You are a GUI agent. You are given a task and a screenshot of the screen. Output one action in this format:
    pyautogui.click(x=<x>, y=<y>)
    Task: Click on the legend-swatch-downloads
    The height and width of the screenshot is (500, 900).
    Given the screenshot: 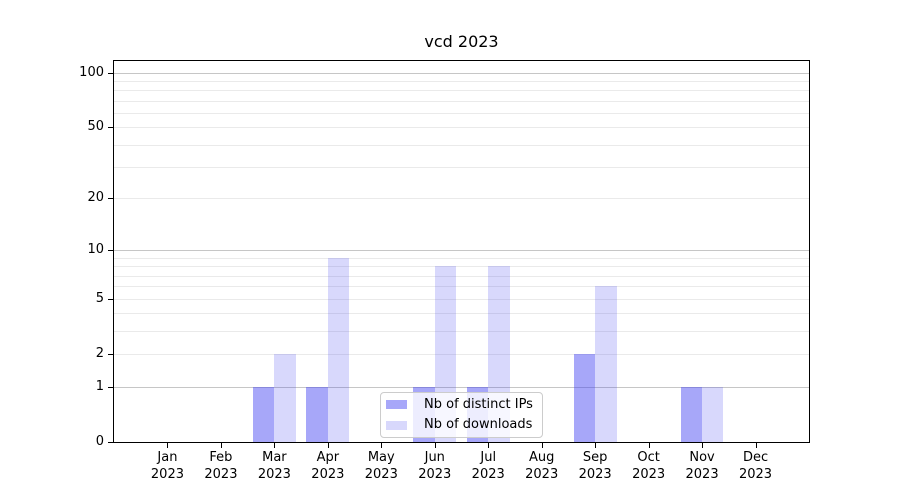 What is the action you would take?
    pyautogui.click(x=396, y=425)
    